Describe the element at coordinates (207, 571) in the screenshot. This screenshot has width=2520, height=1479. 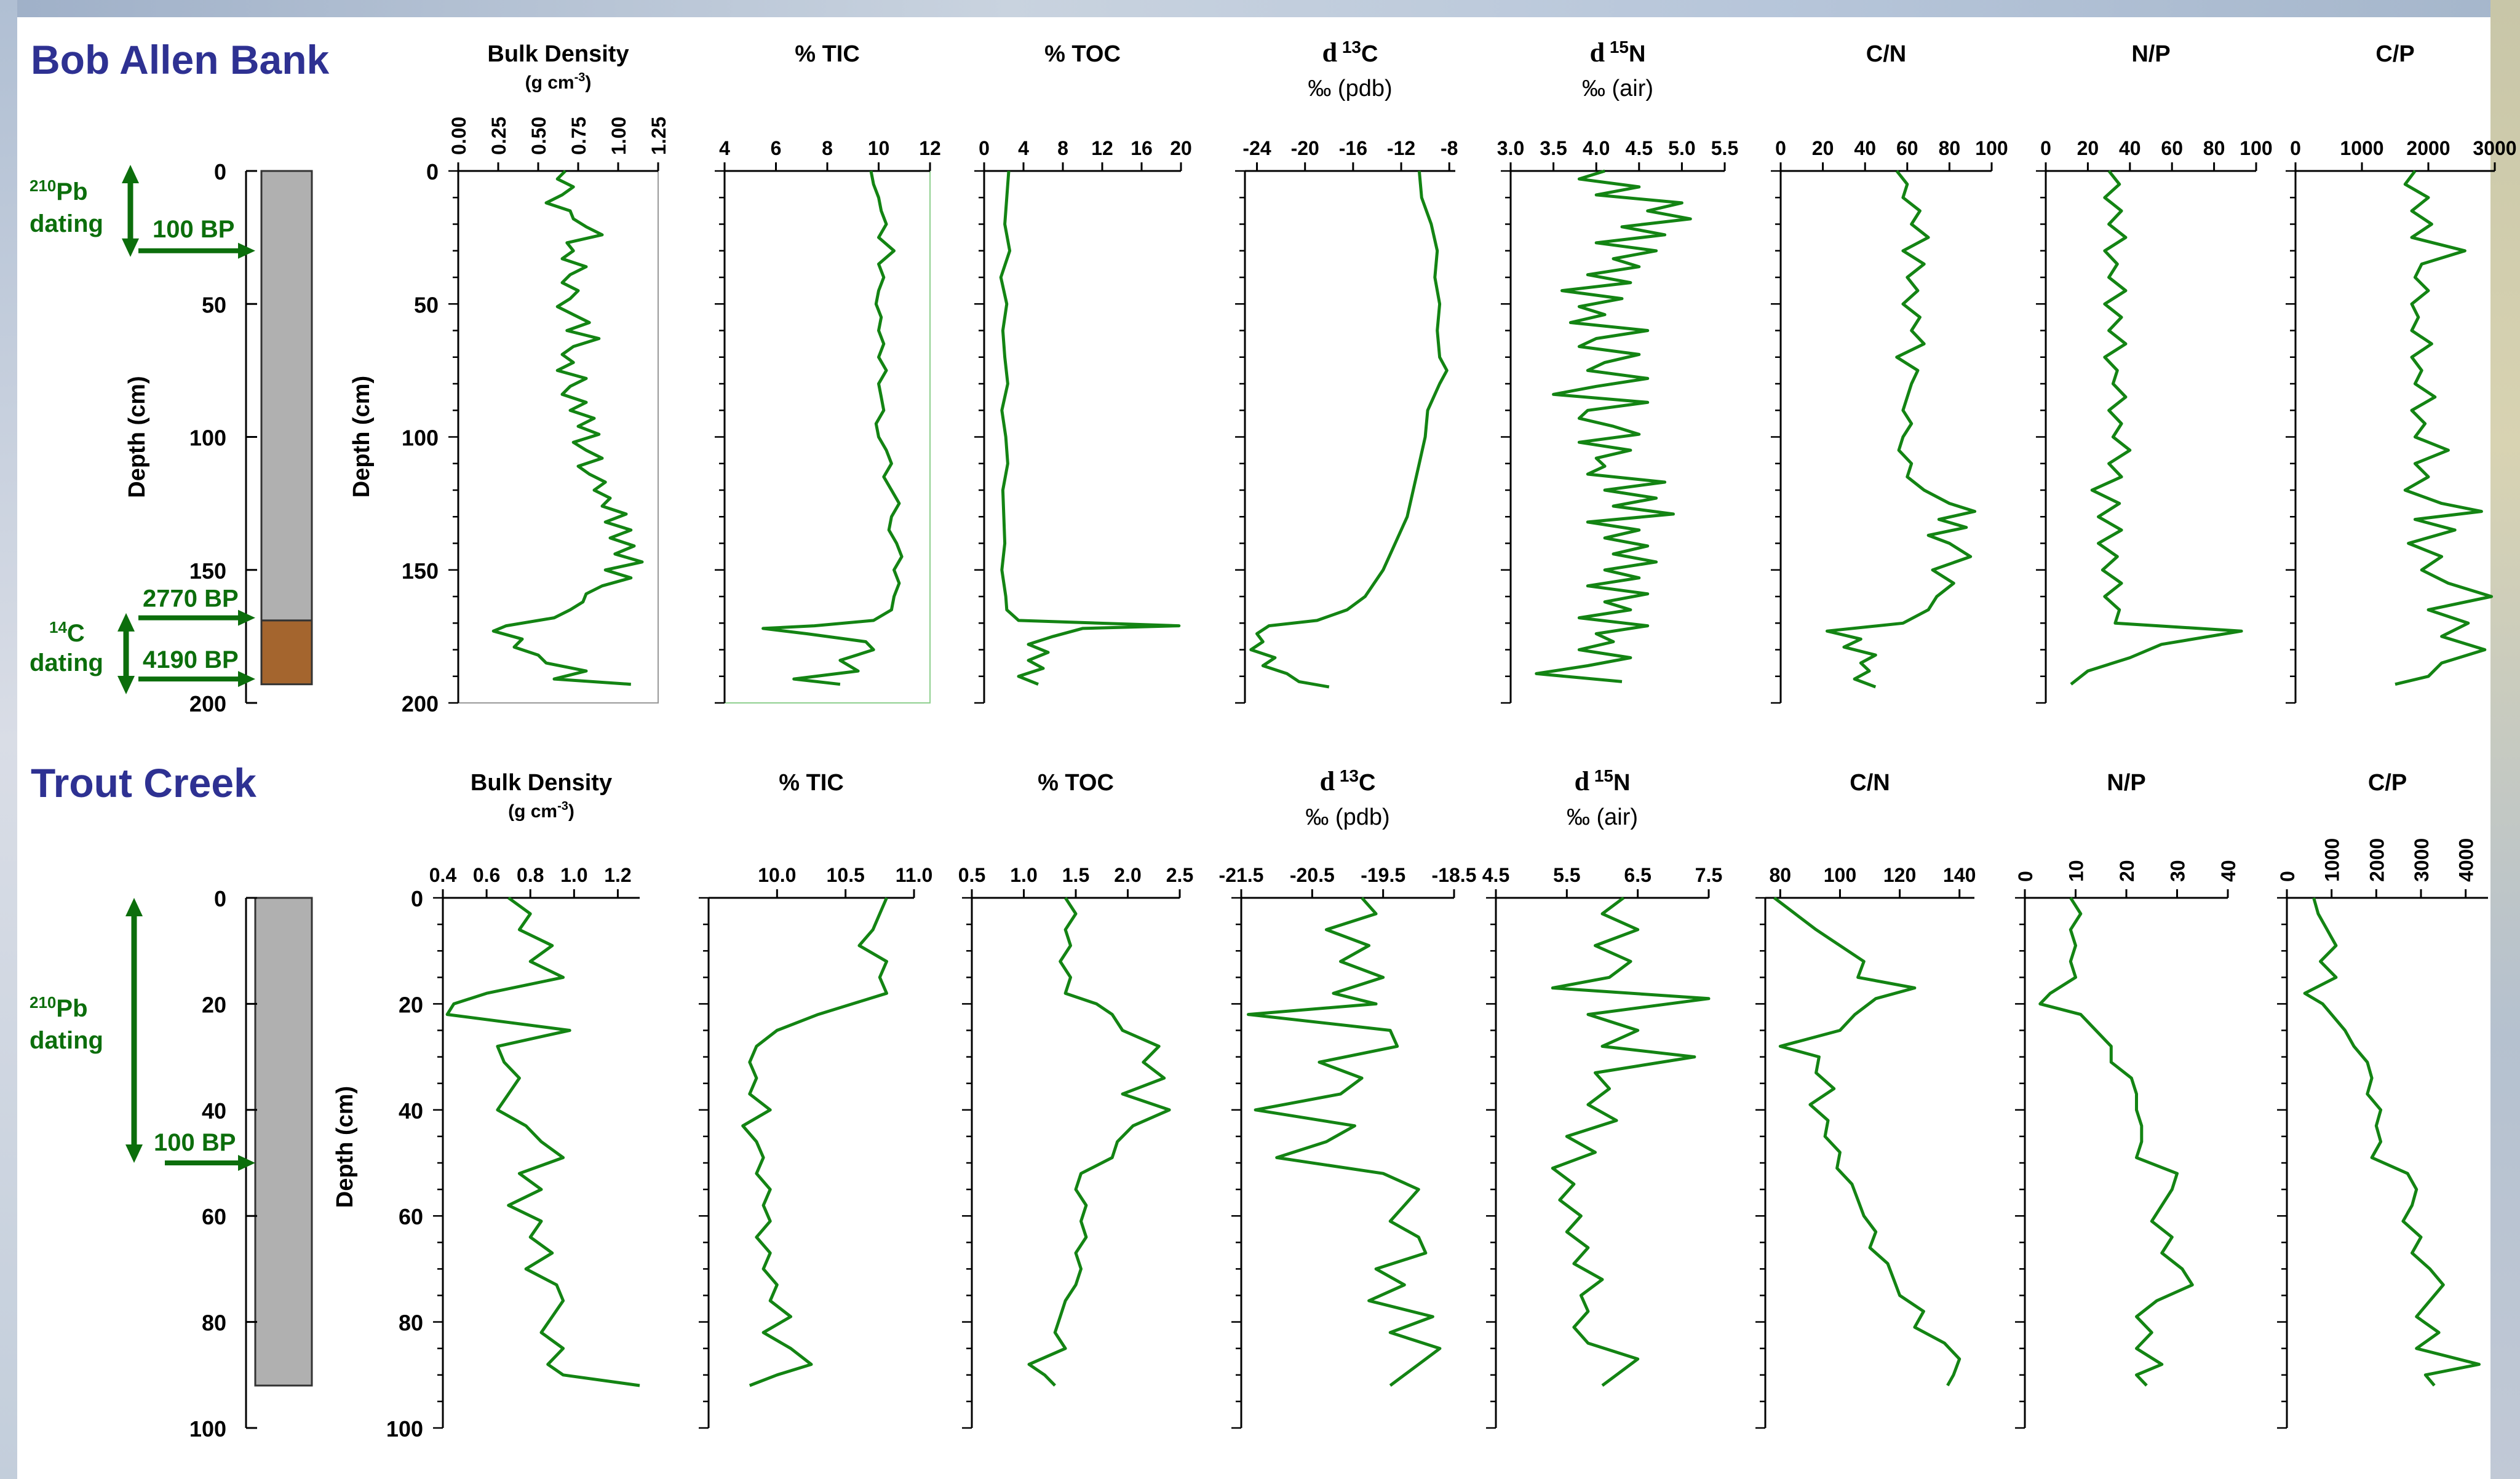
I see `core-depth-tick-label: 150` at that location.